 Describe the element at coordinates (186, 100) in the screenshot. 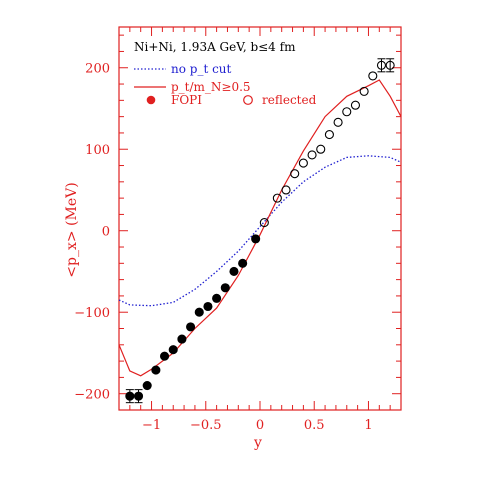

I see `legend-label-fopi: FOPI` at that location.